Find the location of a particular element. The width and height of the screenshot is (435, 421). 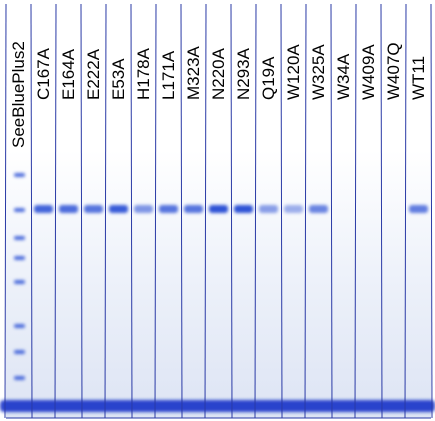

lane-label: C167A is located at coordinates (43, 74).